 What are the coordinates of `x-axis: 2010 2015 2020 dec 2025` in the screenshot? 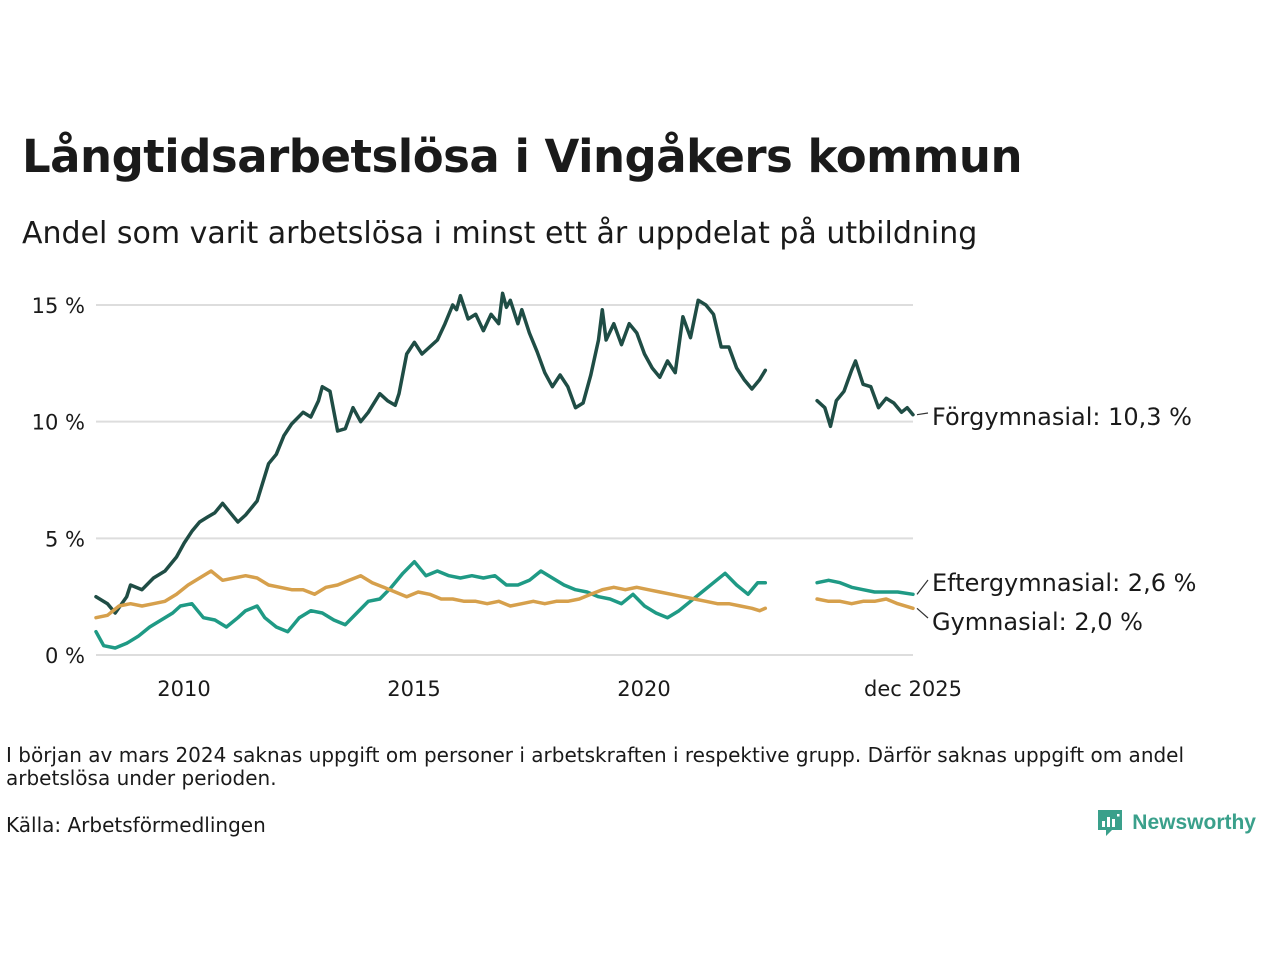 It's located at (559, 689).